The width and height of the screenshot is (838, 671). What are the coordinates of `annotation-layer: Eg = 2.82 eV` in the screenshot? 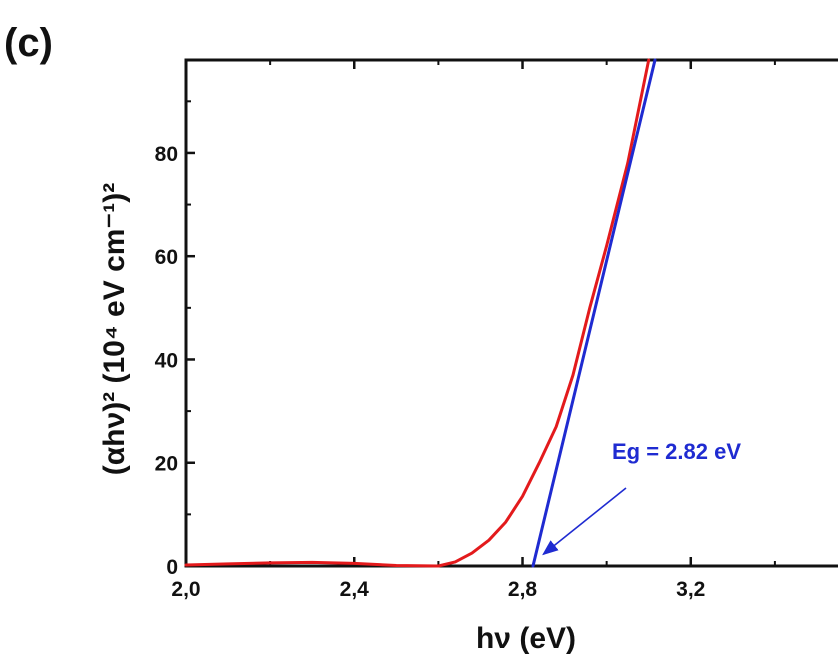 It's located at (641, 497).